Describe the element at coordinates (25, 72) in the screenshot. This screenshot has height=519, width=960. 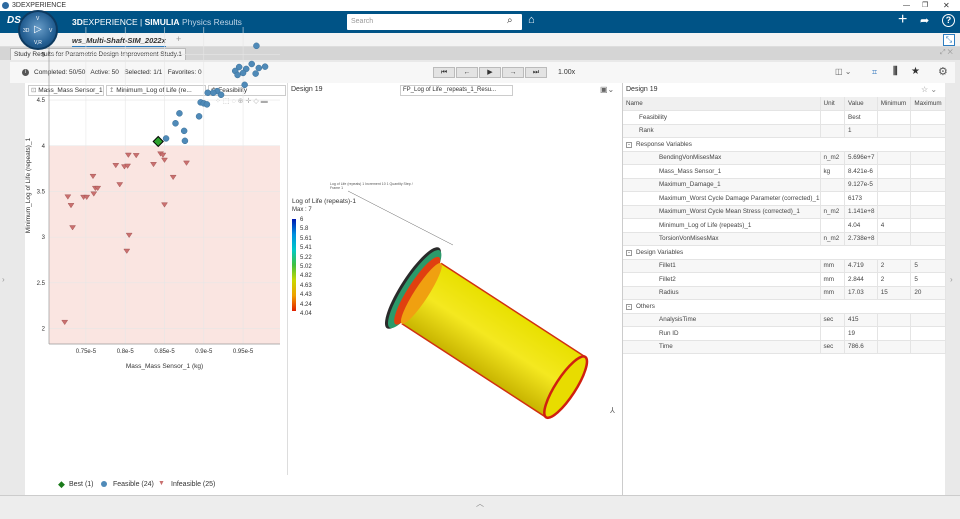
I see `info-icon: i` at that location.